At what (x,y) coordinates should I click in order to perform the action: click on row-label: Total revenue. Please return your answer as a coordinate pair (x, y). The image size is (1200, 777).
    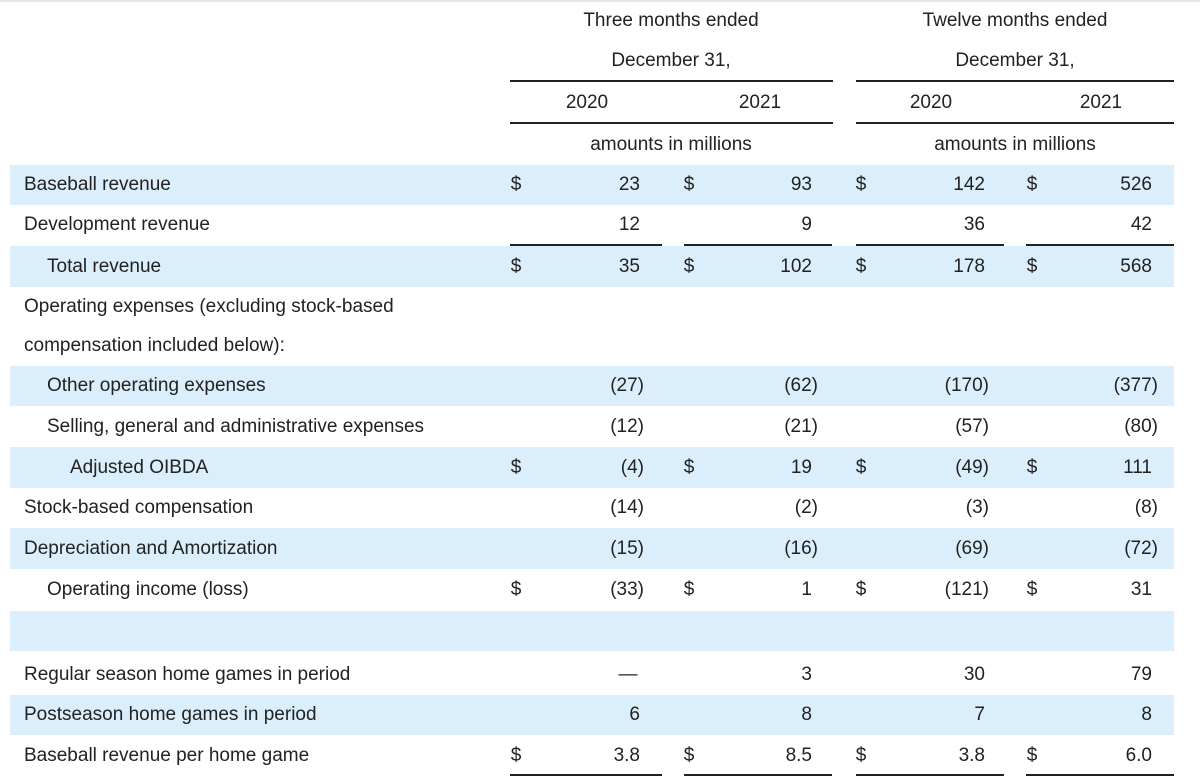
    Looking at the image, I should click on (104, 266).